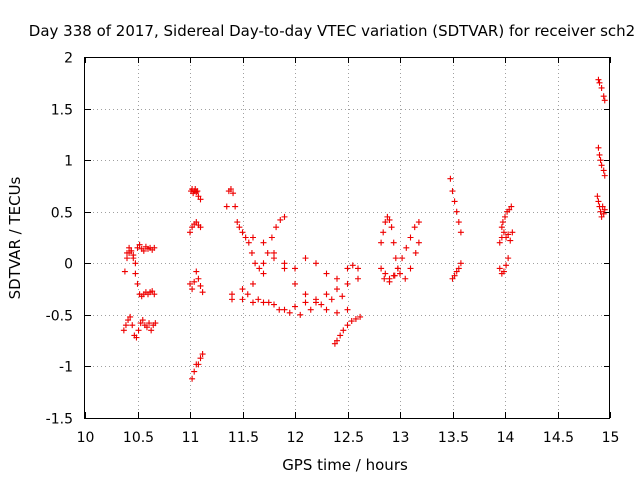  What do you see at coordinates (196, 194) in the screenshot?
I see `series-sat-d` at bounding box center [196, 194].